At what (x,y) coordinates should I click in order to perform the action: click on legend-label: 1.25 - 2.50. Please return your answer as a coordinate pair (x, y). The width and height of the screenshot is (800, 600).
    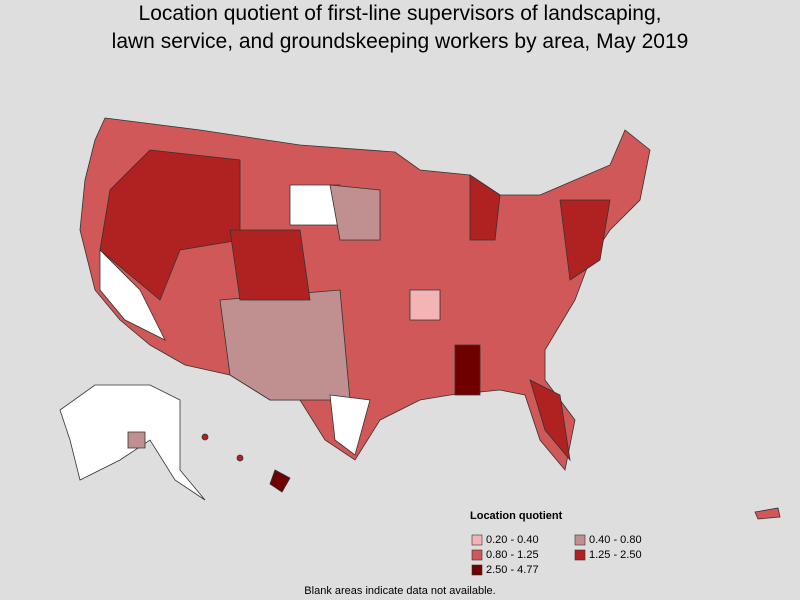
    Looking at the image, I should click on (615, 555).